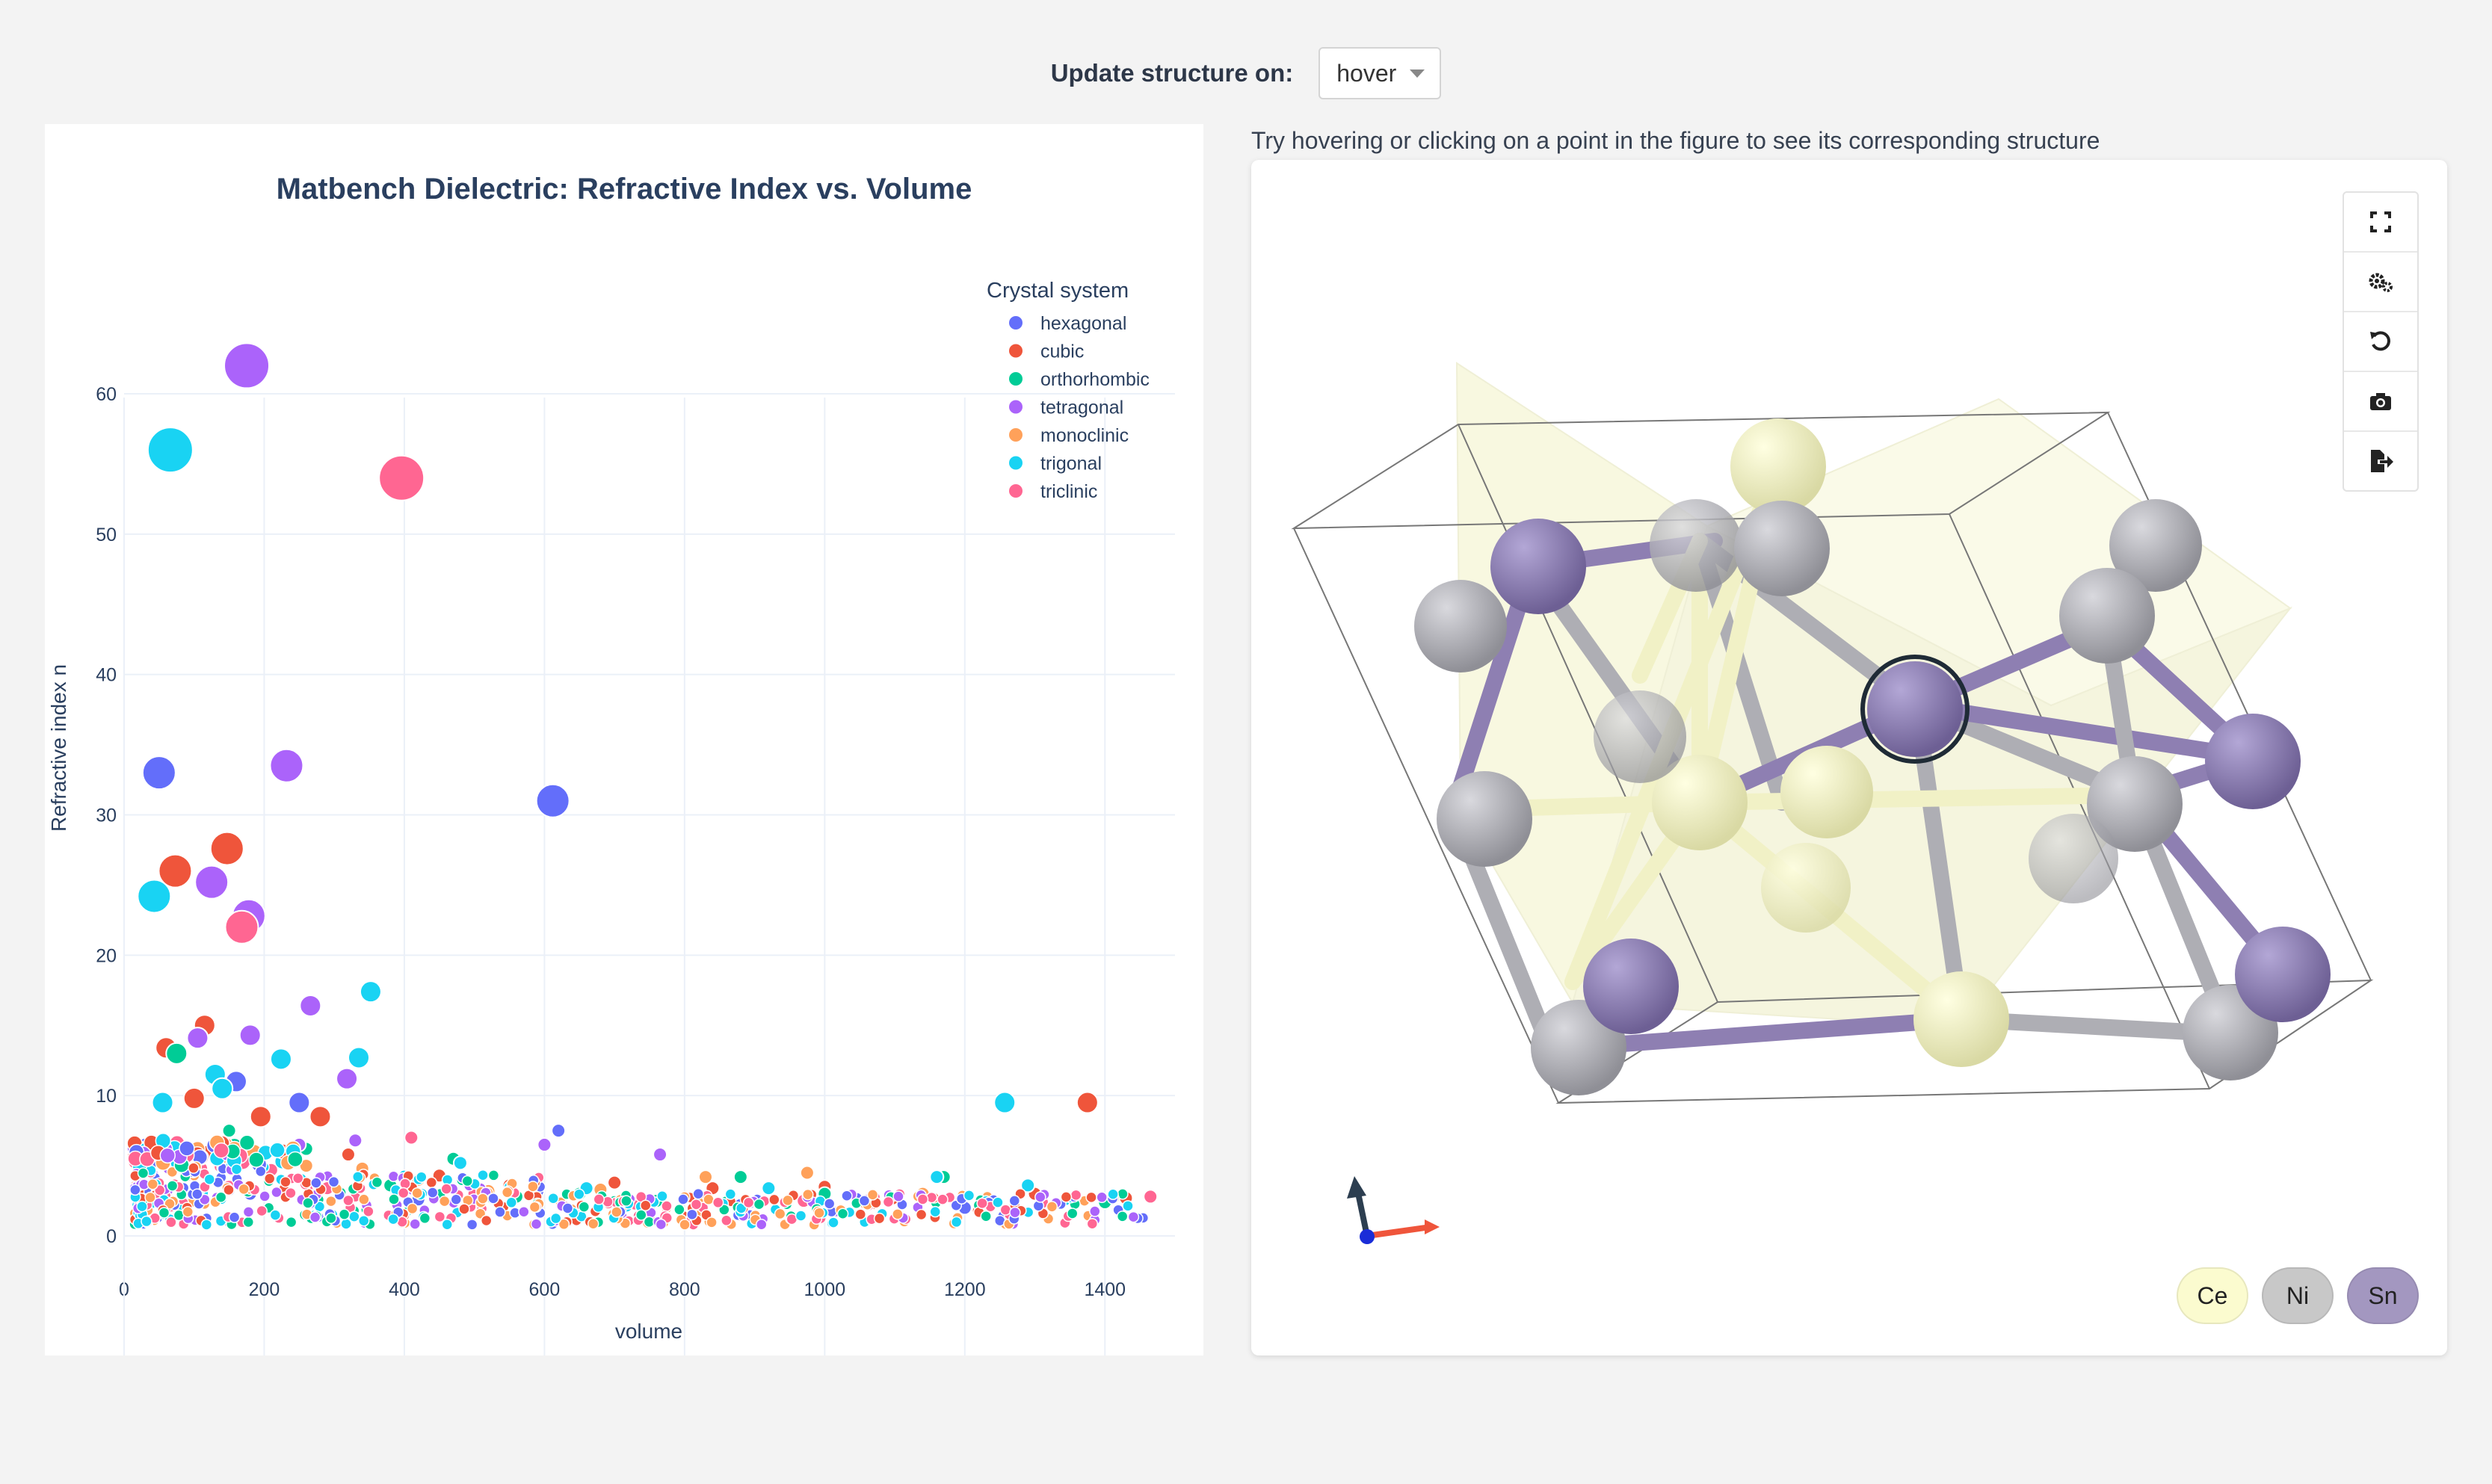 The height and width of the screenshot is (1484, 2492). I want to click on settings-button, so click(2380, 283).